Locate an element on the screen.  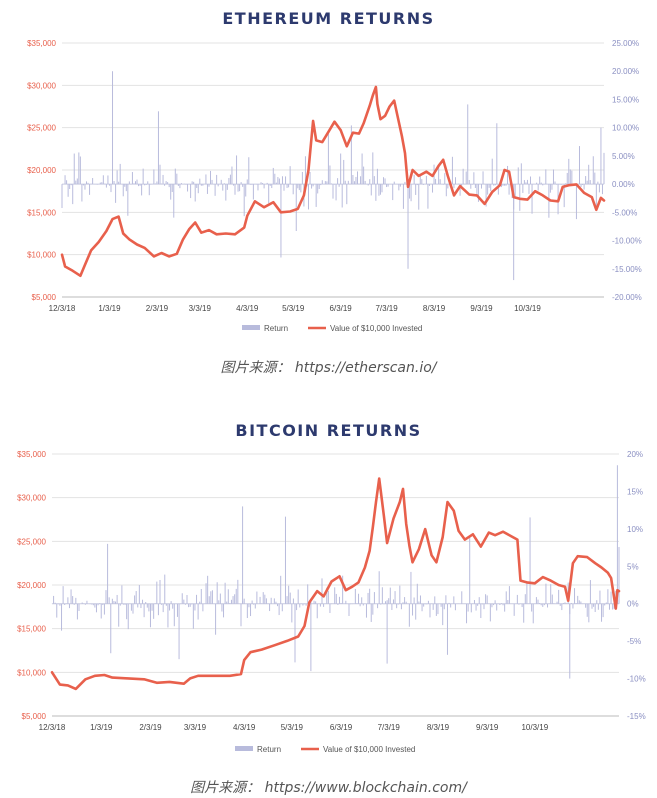
eth-right-axis-tick: 25.00% is located at coordinates (625, 43).